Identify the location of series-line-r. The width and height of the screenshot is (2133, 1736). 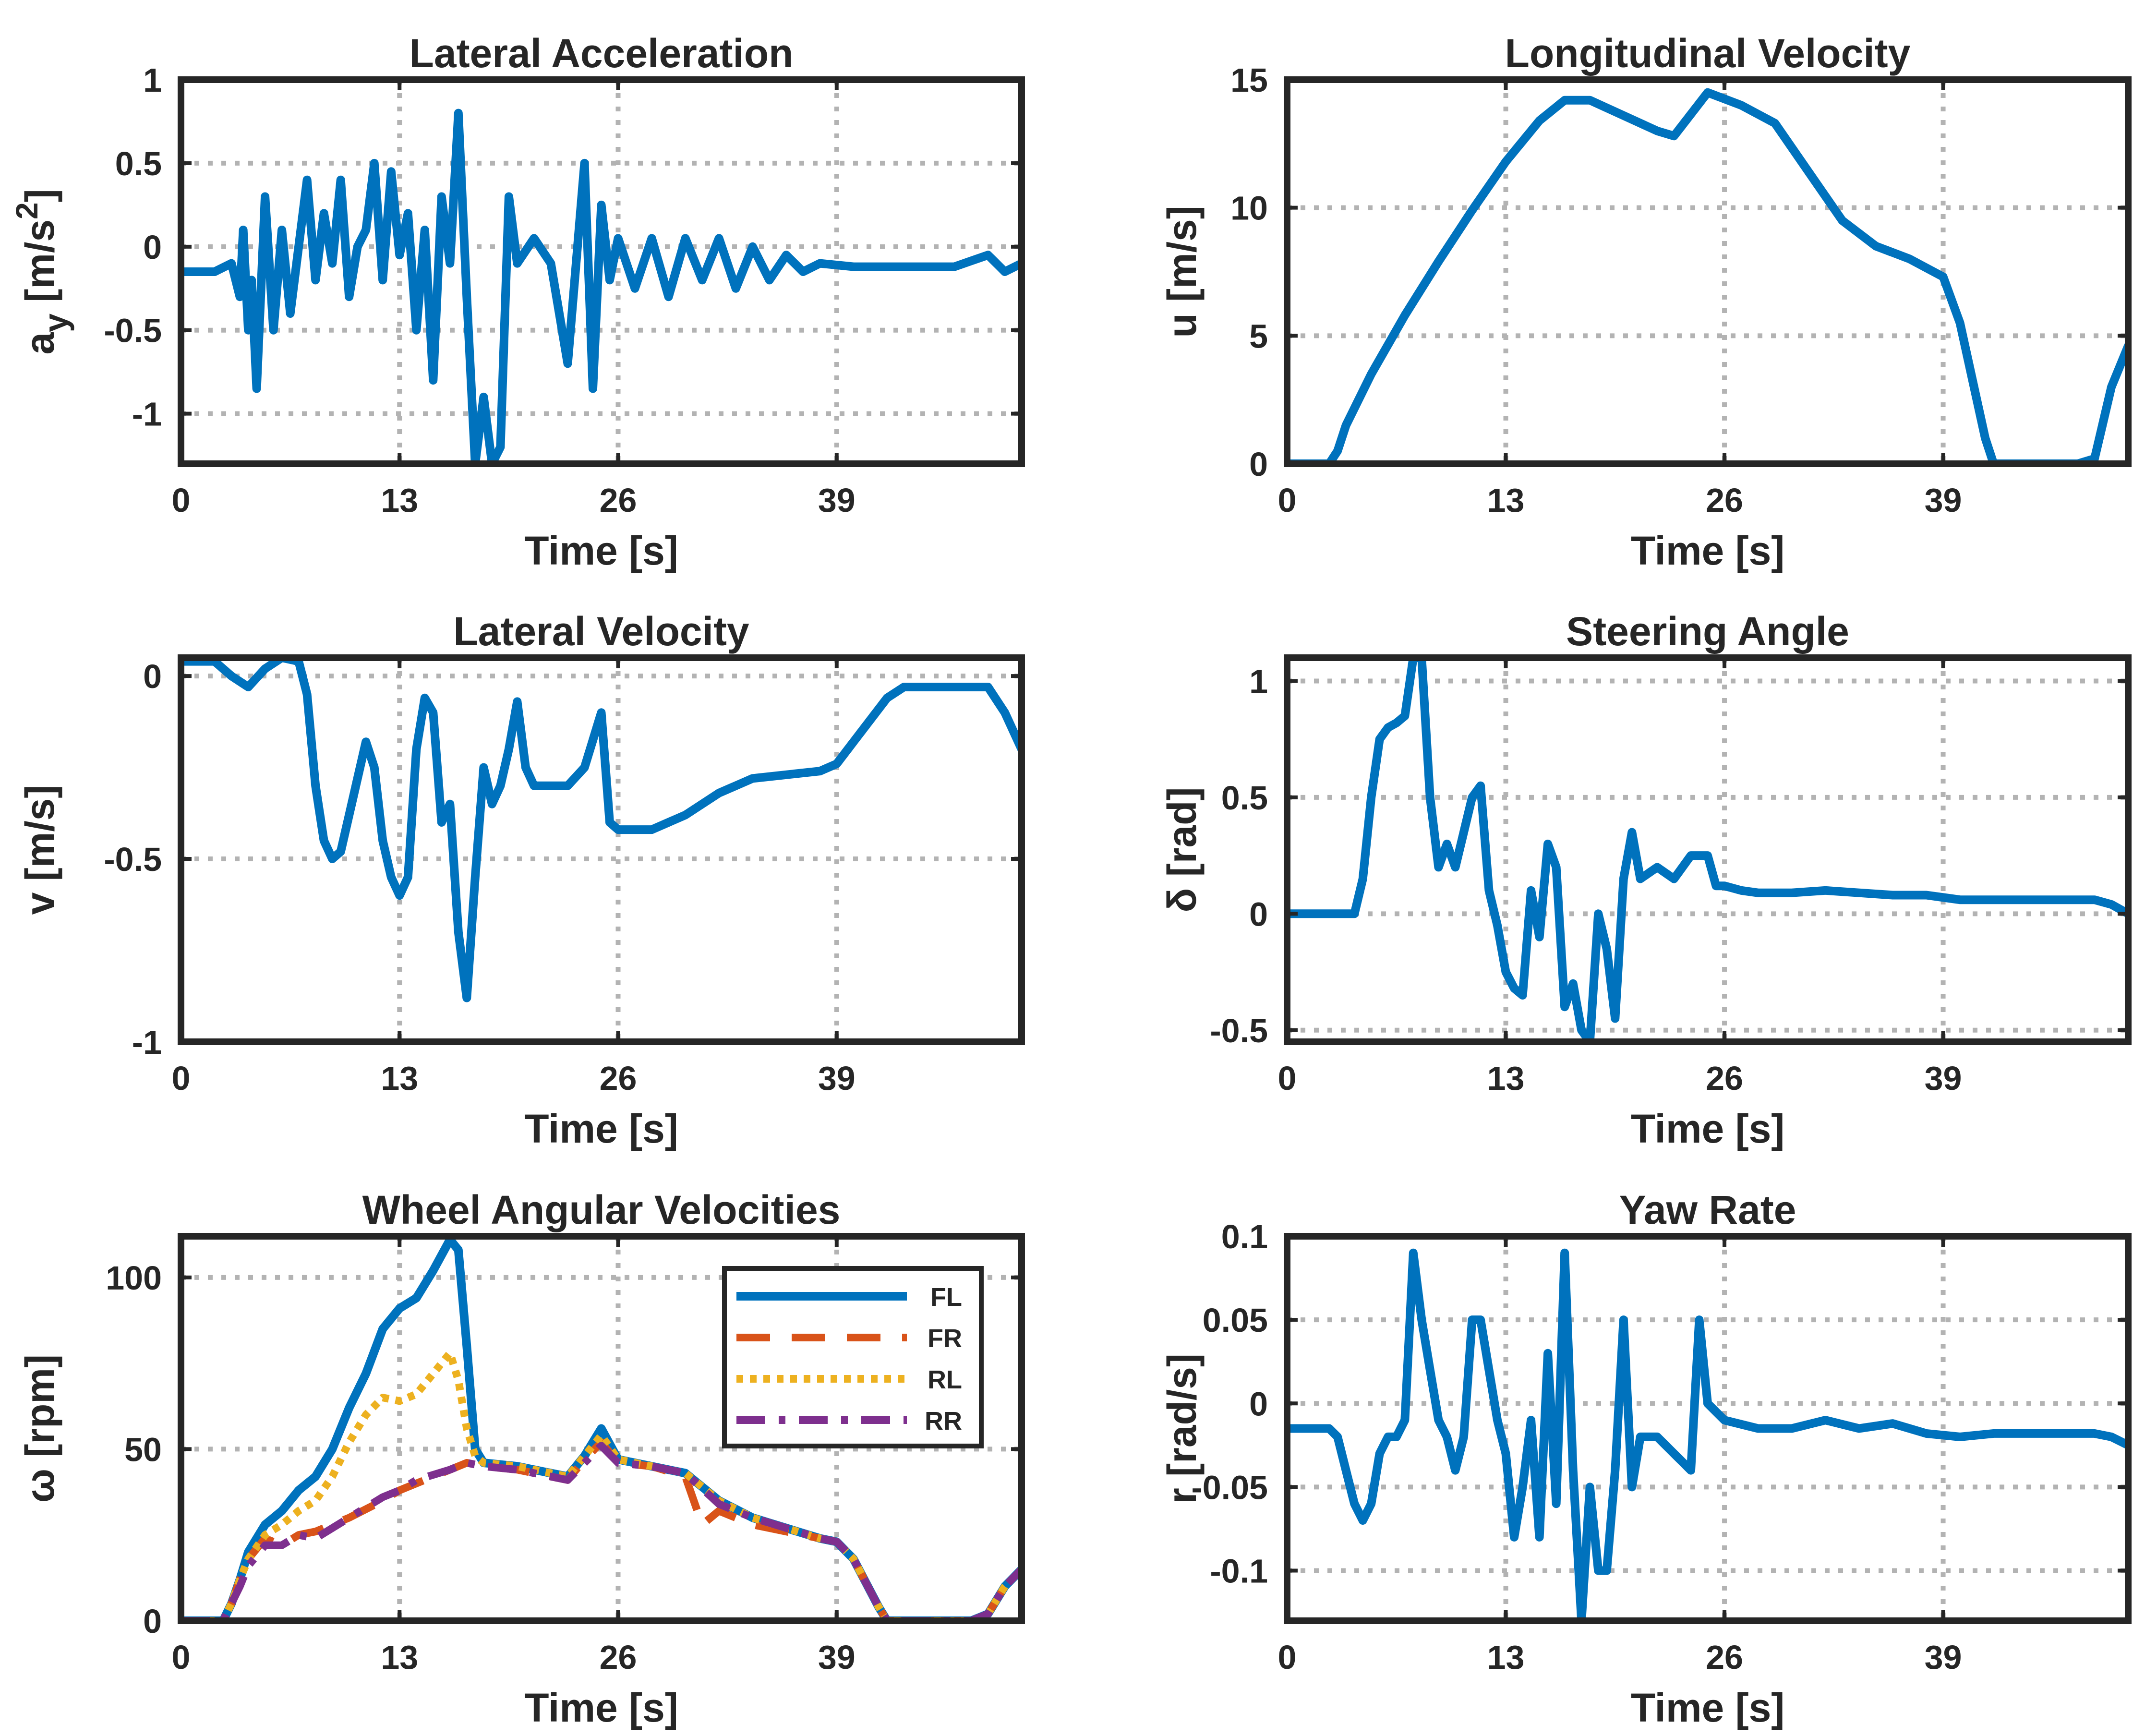
(1707, 1434).